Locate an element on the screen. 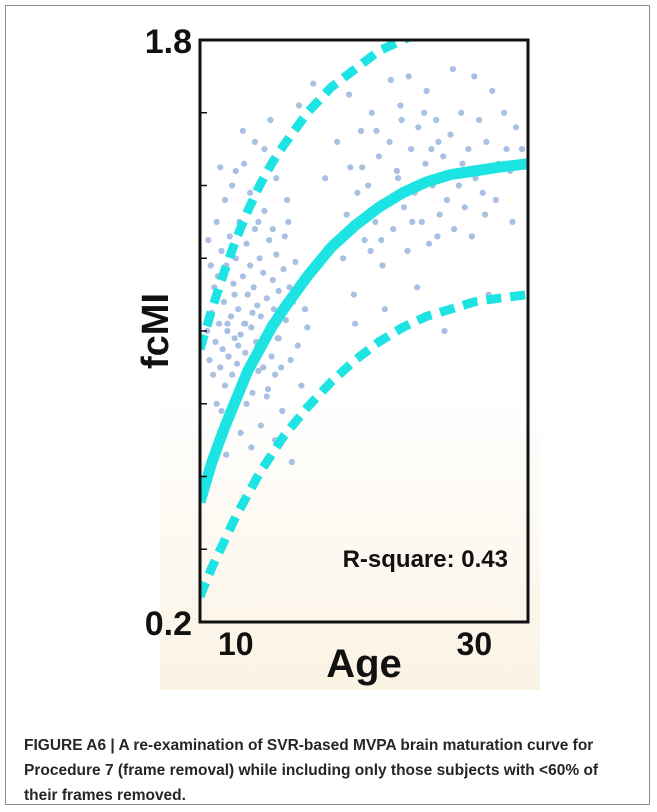 This screenshot has height=812, width=657. y-axis-label: fcMI is located at coordinates (156, 331).